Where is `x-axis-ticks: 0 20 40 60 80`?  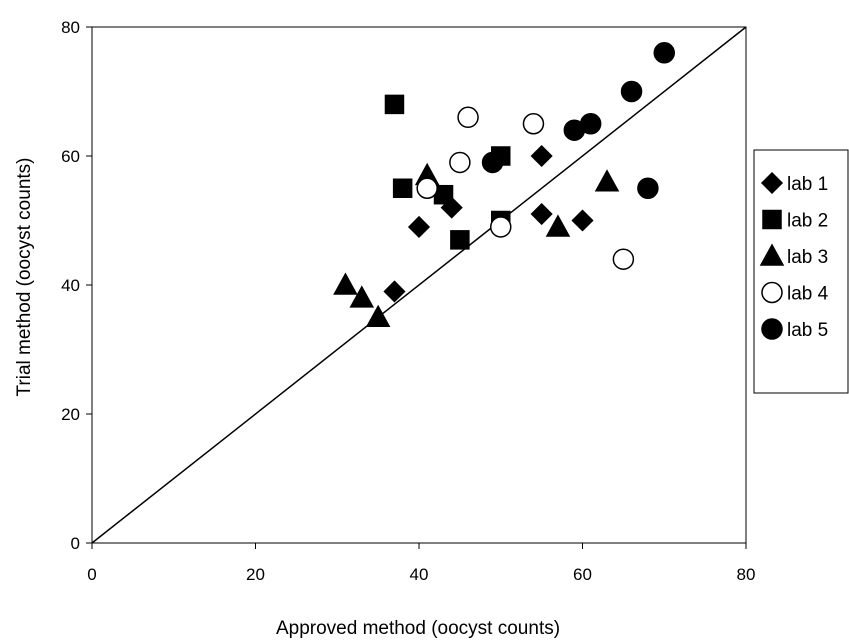 x-axis-ticks: 0 20 40 60 80 is located at coordinates (421, 563).